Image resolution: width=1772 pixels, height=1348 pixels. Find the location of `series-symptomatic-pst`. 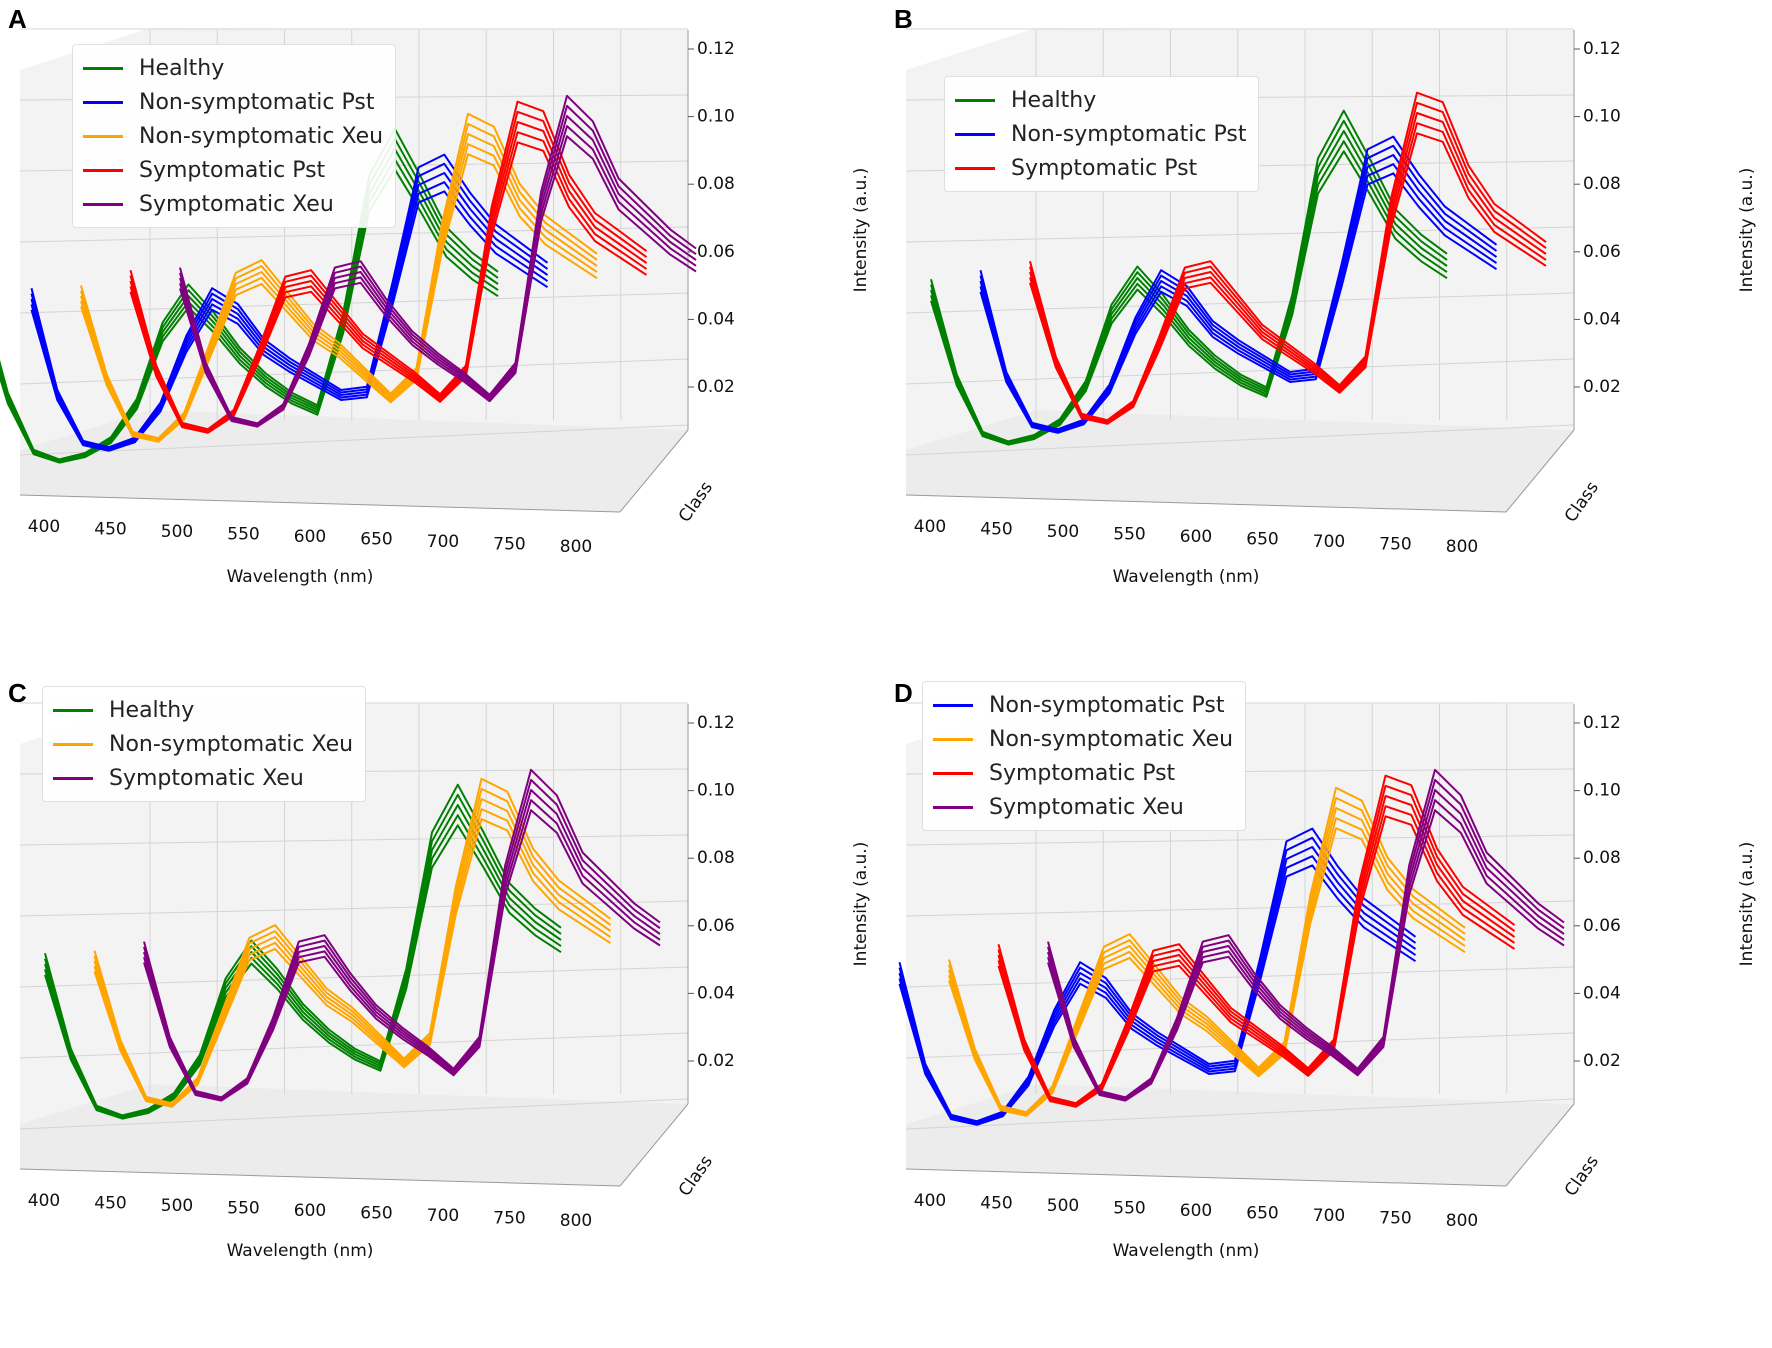

series-symptomatic-pst is located at coordinates (1256, 941).